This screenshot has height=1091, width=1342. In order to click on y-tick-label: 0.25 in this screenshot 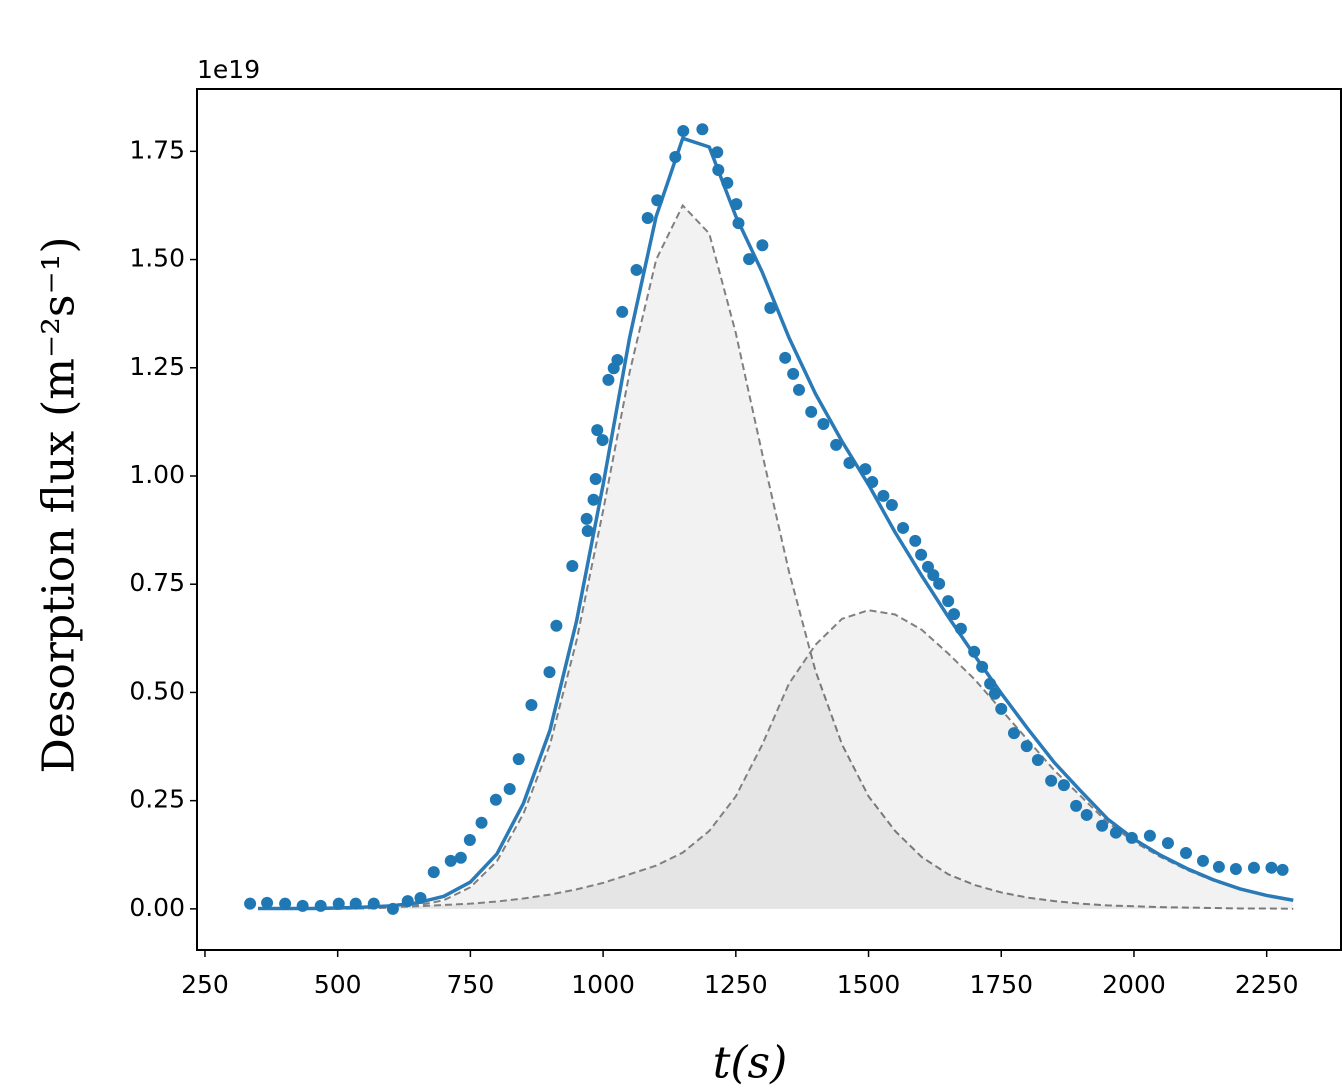, I will do `click(157, 799)`.